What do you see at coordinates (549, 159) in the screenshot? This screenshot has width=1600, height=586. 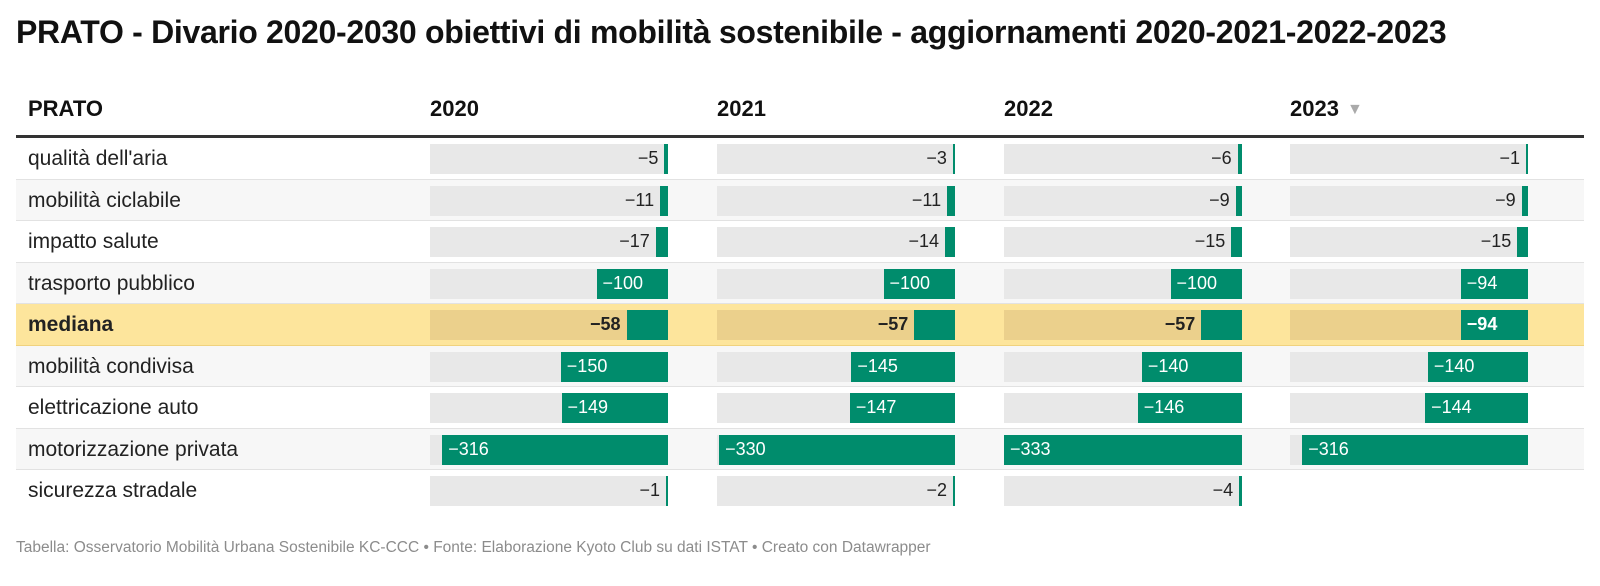 I see `table-cell-2020: −5` at bounding box center [549, 159].